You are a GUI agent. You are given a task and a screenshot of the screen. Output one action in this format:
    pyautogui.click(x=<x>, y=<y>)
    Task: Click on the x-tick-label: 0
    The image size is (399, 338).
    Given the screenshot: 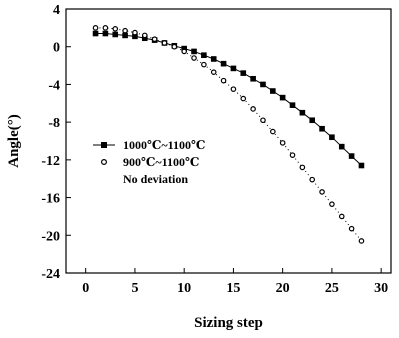 What is the action you would take?
    pyautogui.click(x=85, y=288)
    